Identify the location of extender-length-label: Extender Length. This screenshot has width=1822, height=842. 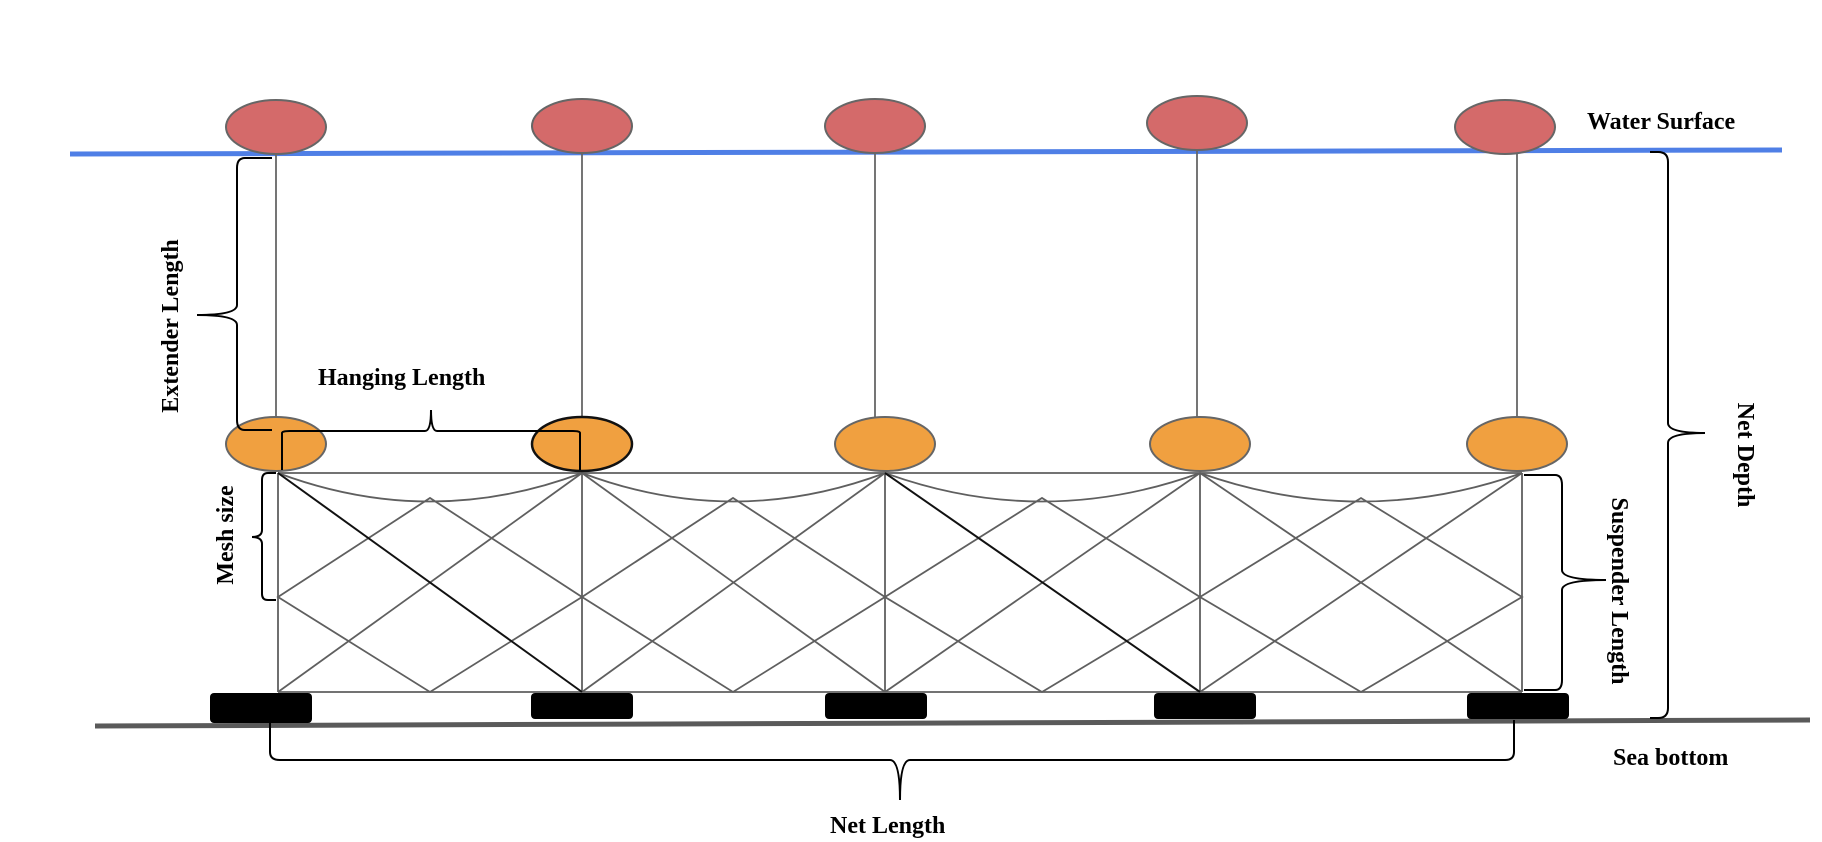
(171, 326).